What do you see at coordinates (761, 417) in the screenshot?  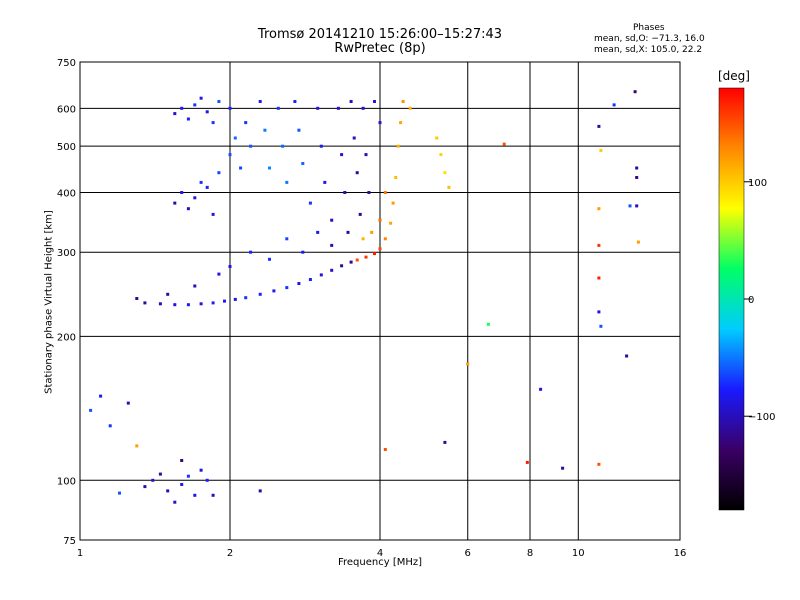 I see `colorbar-tick-label: −100` at bounding box center [761, 417].